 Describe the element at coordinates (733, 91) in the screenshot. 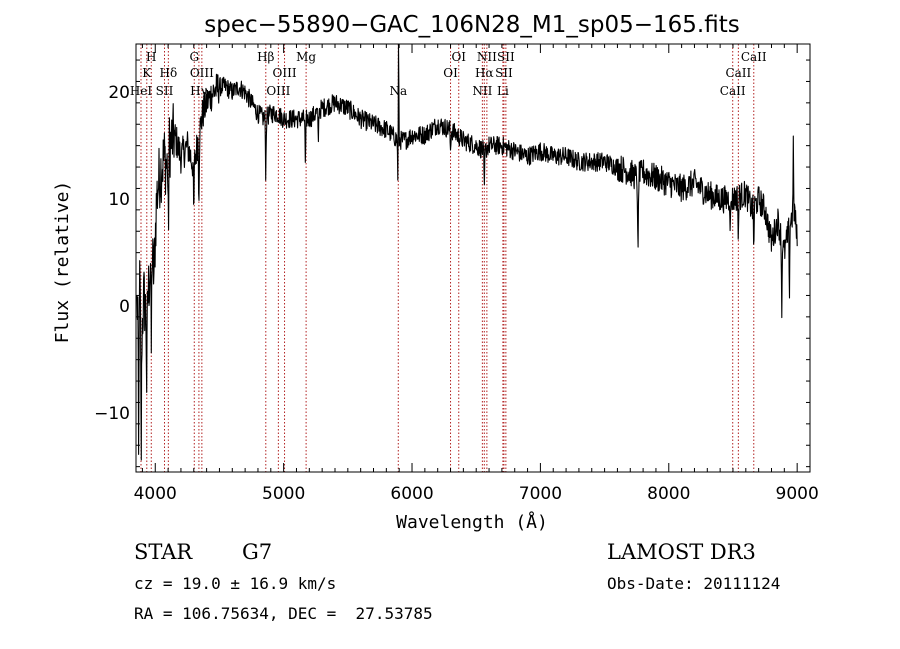

I see `reference-line-label-21: CaII` at that location.